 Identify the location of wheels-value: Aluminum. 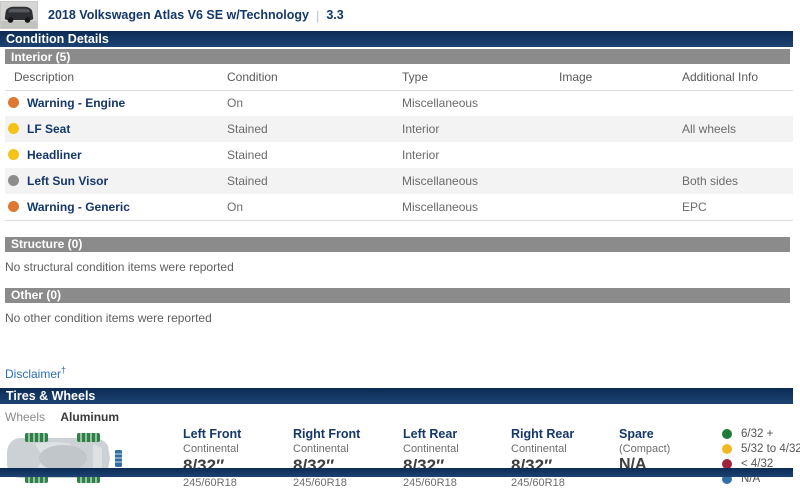
(90, 416).